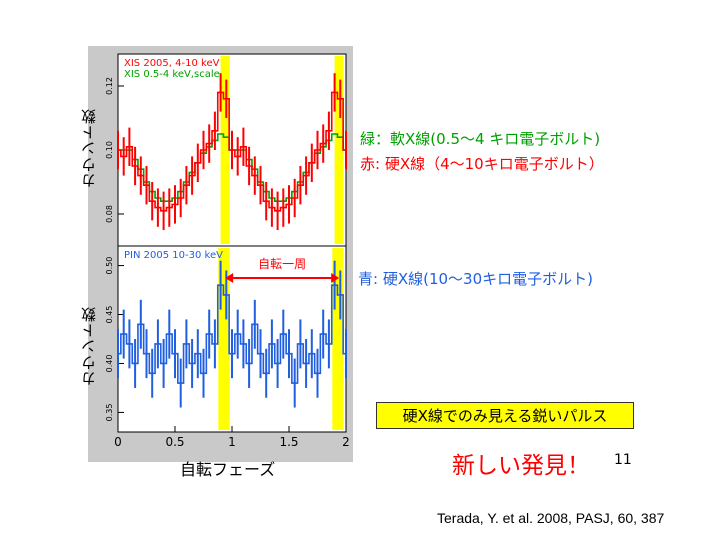  I want to click on legend-entry-1-0: PIN 2005 10-30 keV, so click(173, 255).